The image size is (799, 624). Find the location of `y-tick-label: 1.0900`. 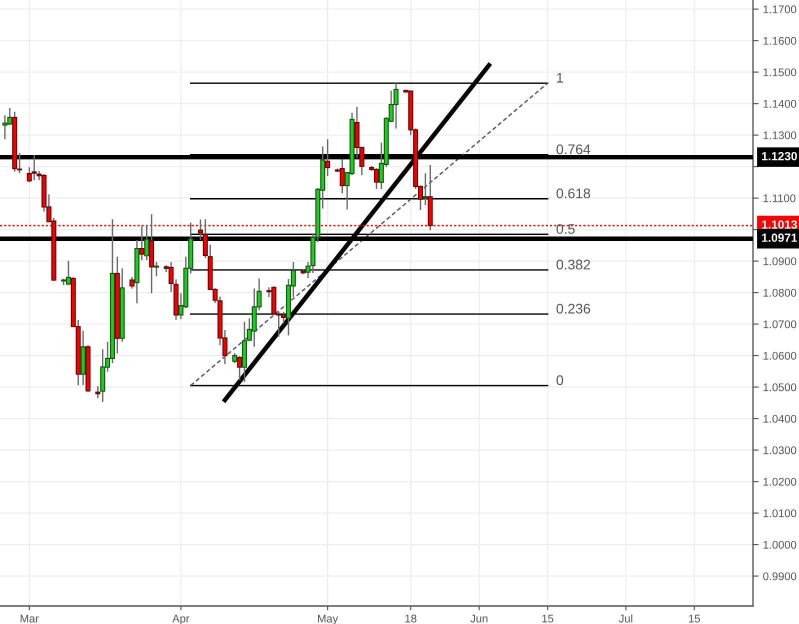

y-tick-label: 1.0900 is located at coordinates (780, 261).